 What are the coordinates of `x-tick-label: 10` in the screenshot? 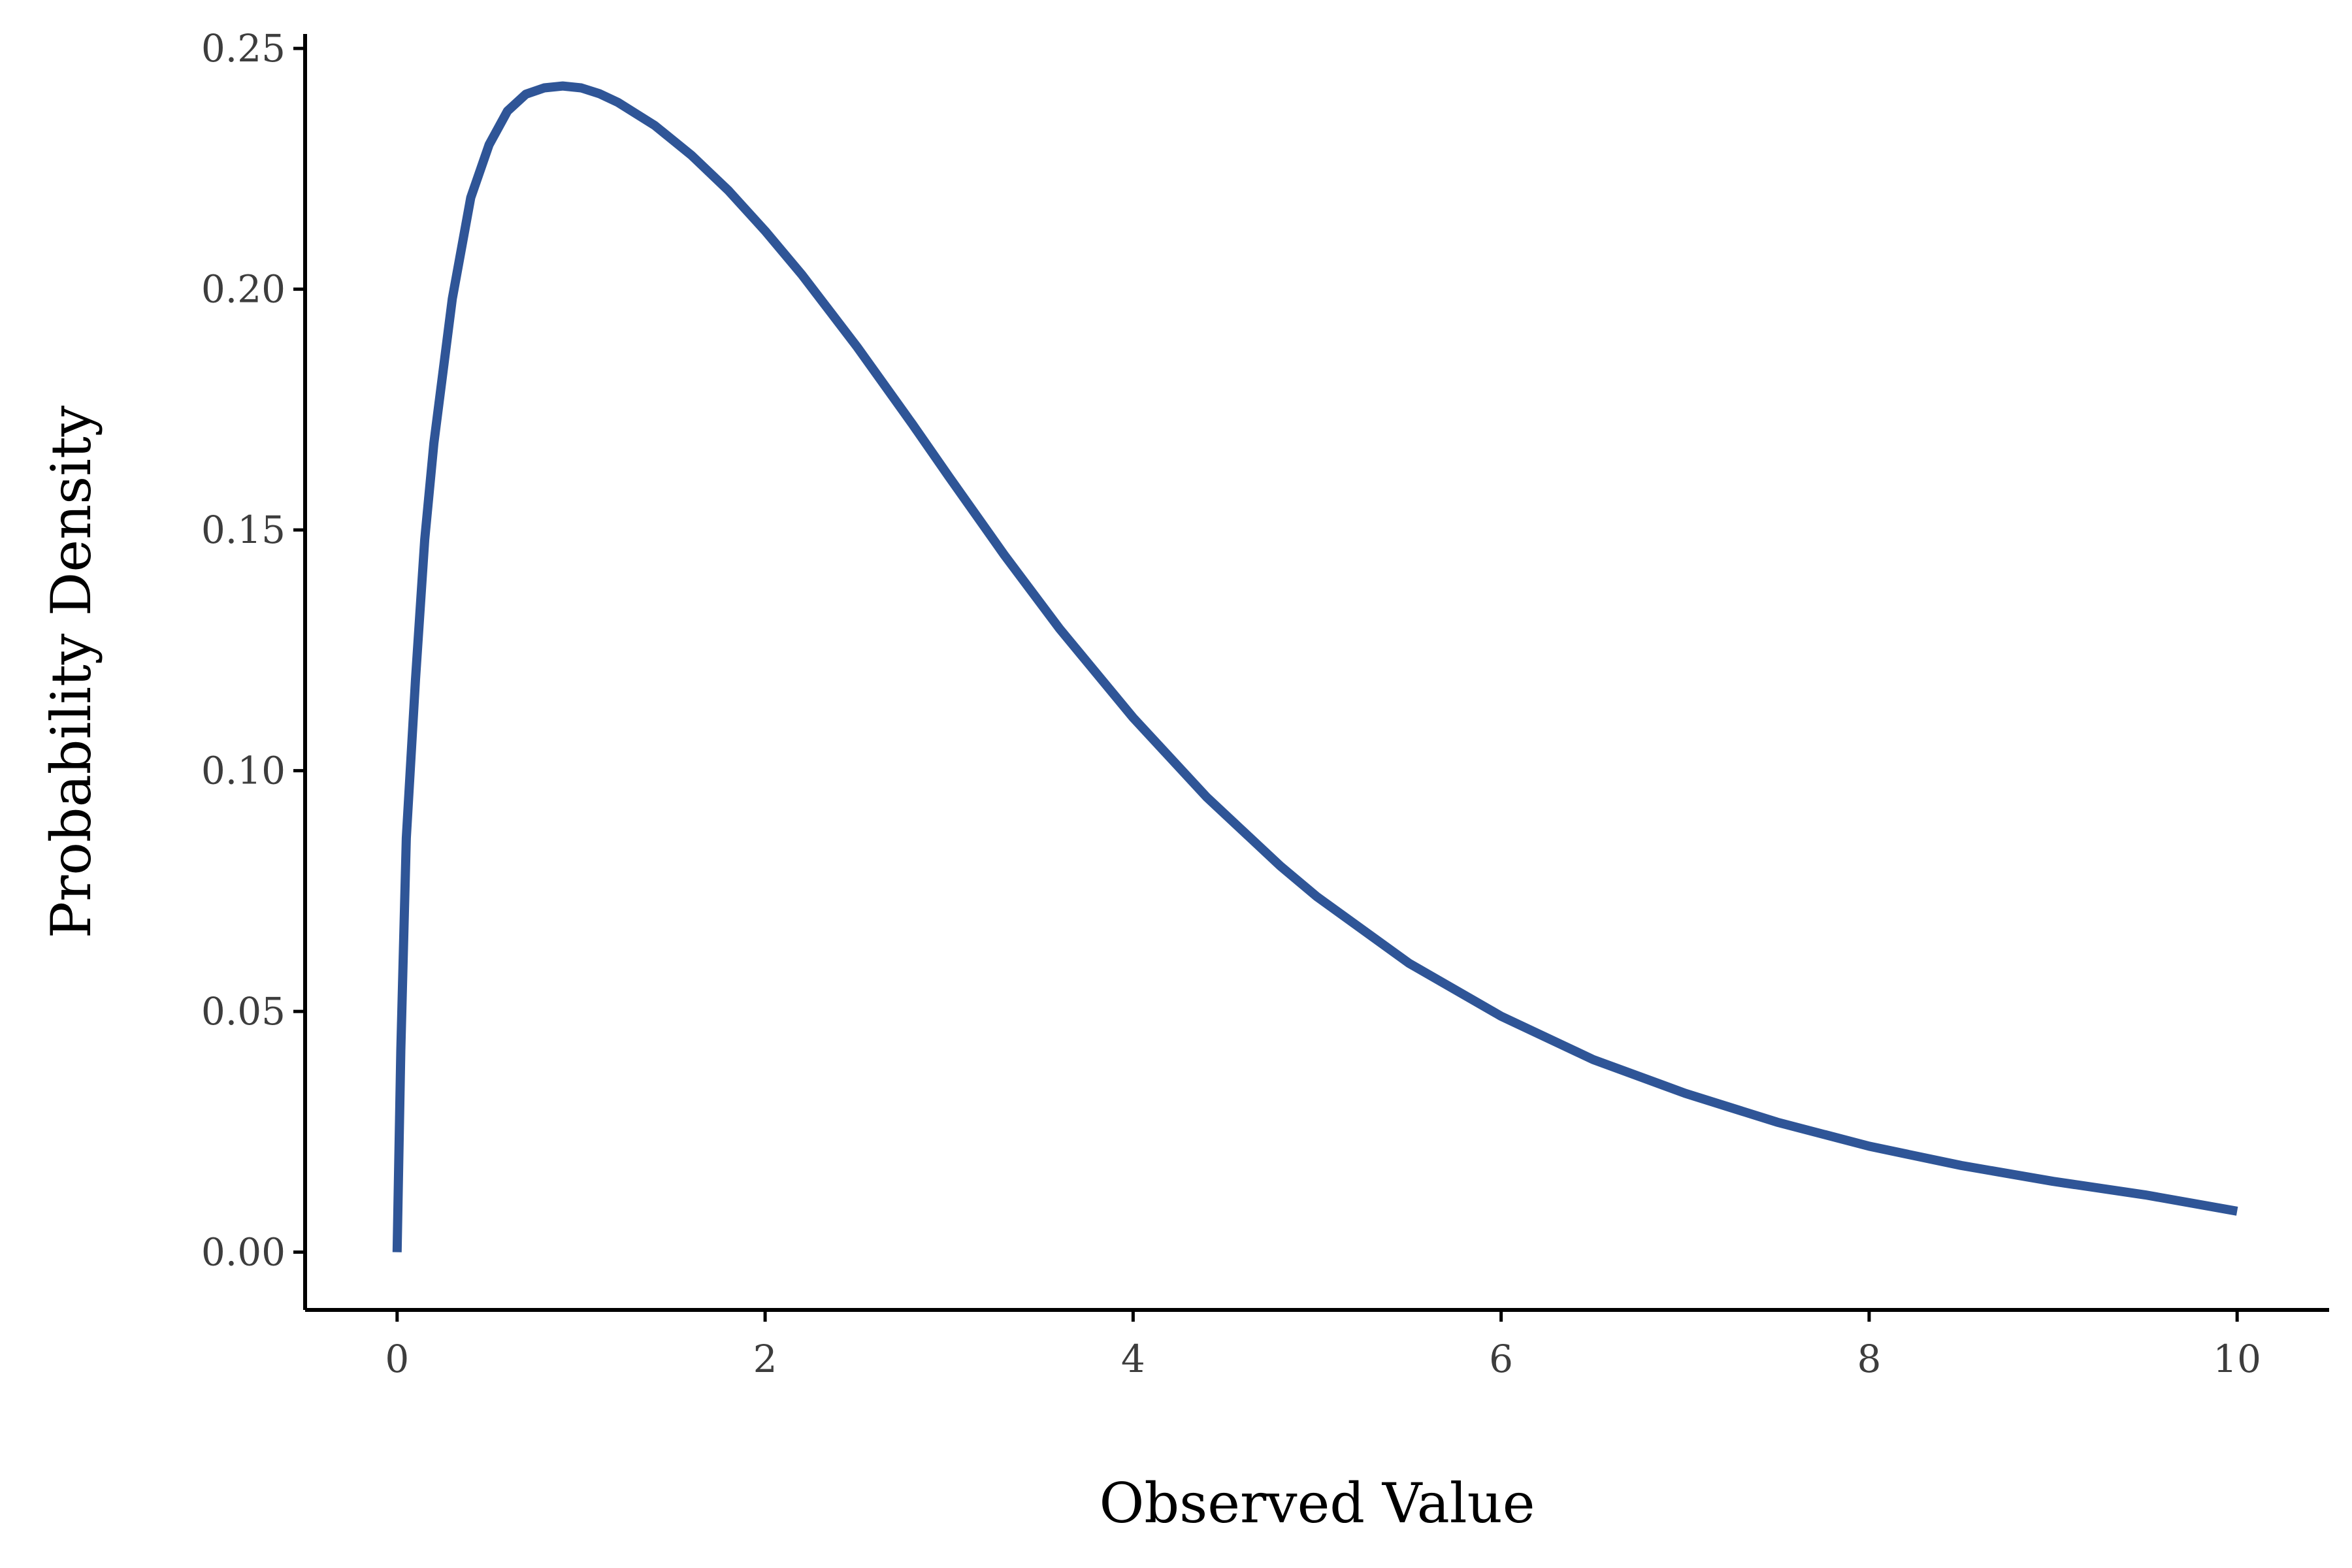 It's located at (2237, 1359).